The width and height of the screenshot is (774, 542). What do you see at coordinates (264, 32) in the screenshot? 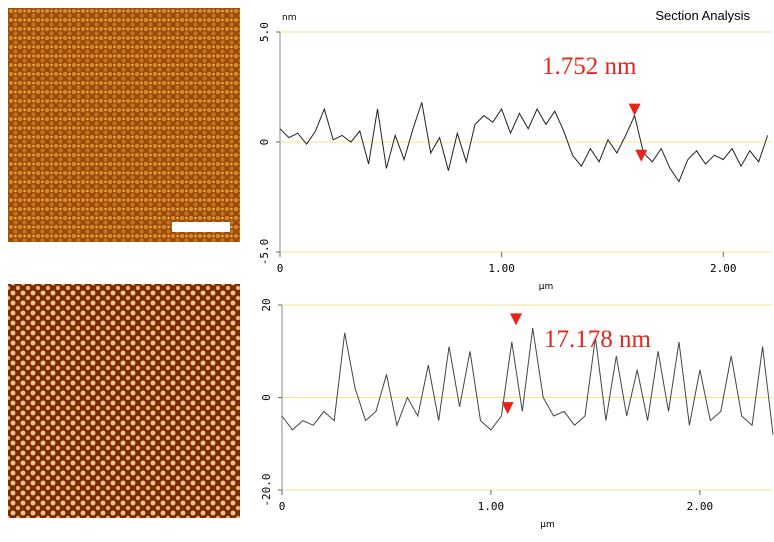
I see `y-tick-label: 5.0` at bounding box center [264, 32].